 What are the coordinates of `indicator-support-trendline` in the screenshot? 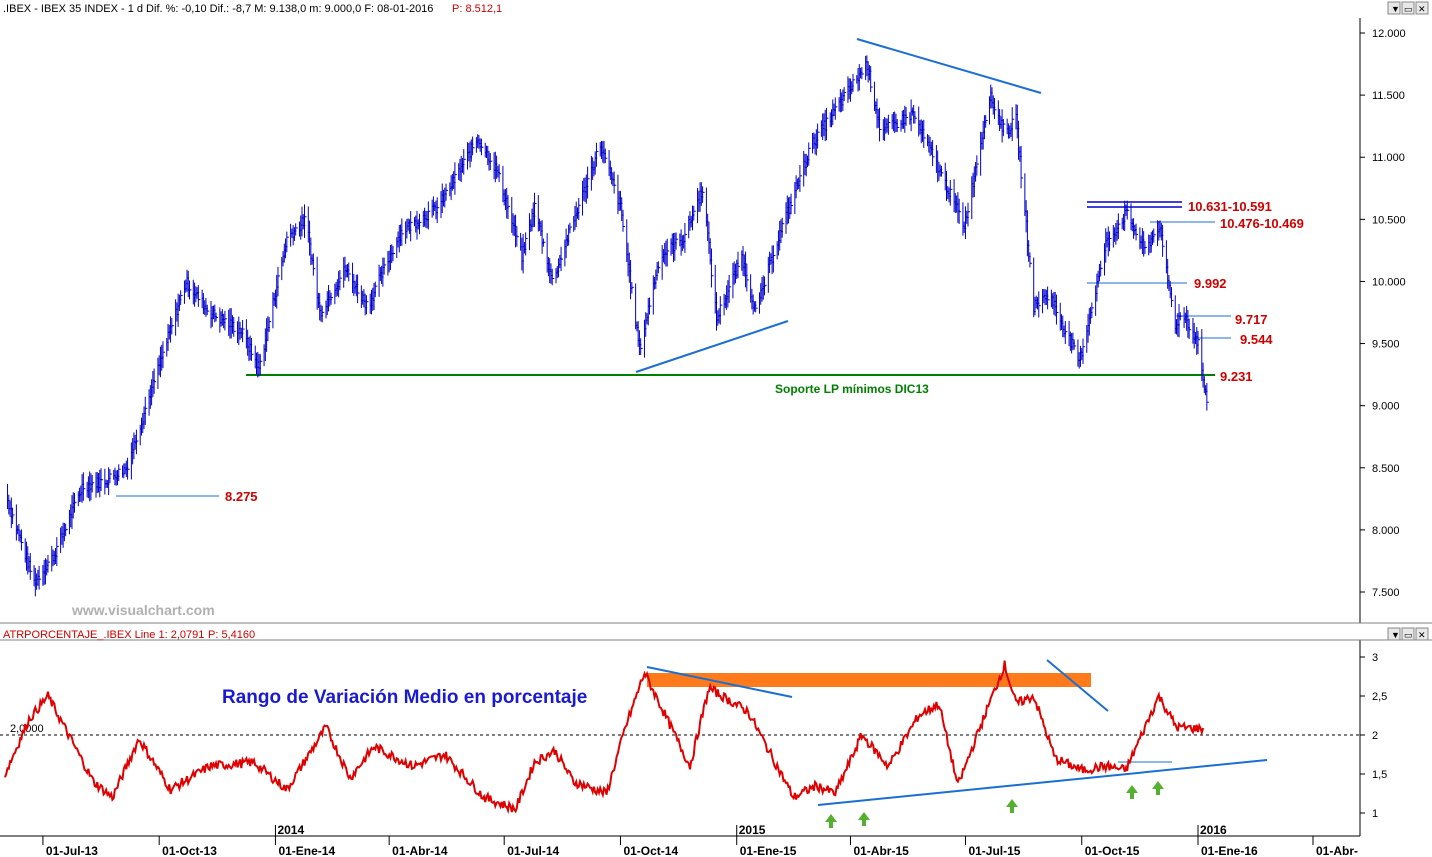 It's located at (1042, 782).